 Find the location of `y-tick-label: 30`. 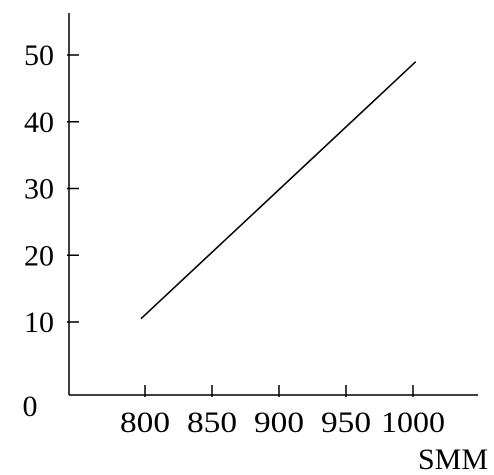

y-tick-label: 30 is located at coordinates (39, 189).